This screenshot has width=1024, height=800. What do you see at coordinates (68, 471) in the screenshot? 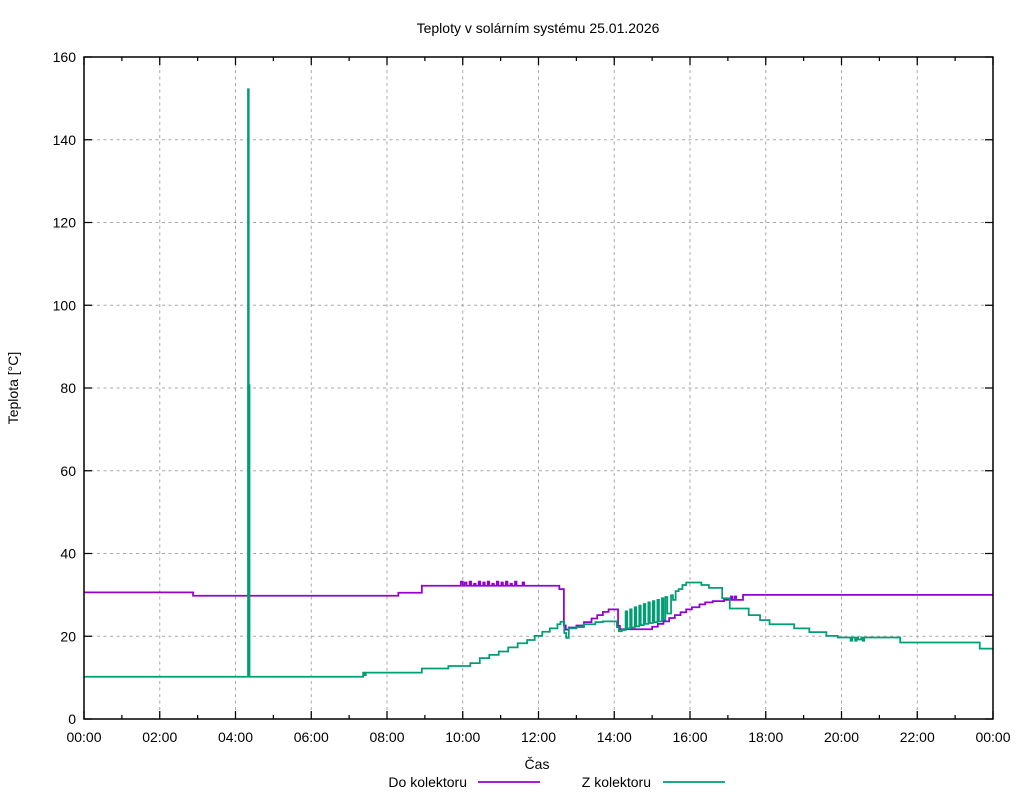
I see `y-tick-label: 60` at bounding box center [68, 471].